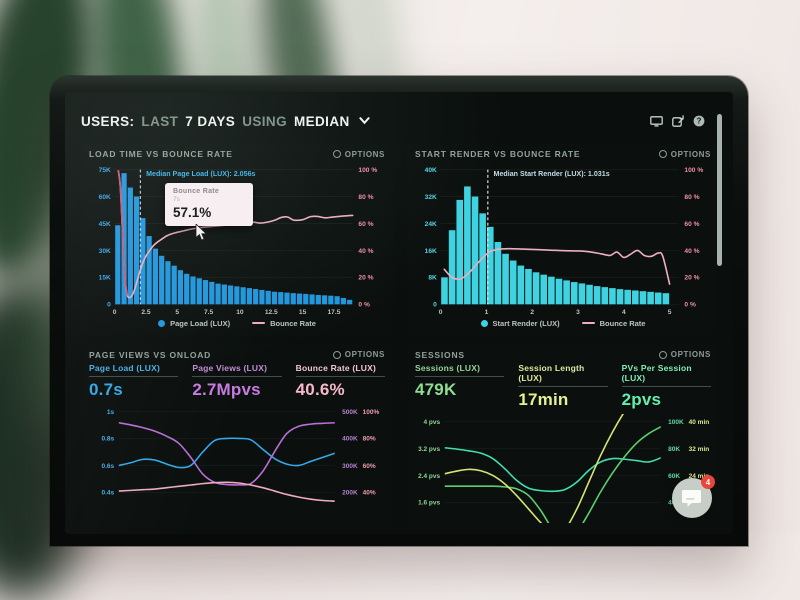 This screenshot has height=600, width=800. What do you see at coordinates (369, 492) in the screenshot?
I see `svg-text: 40%` at bounding box center [369, 492].